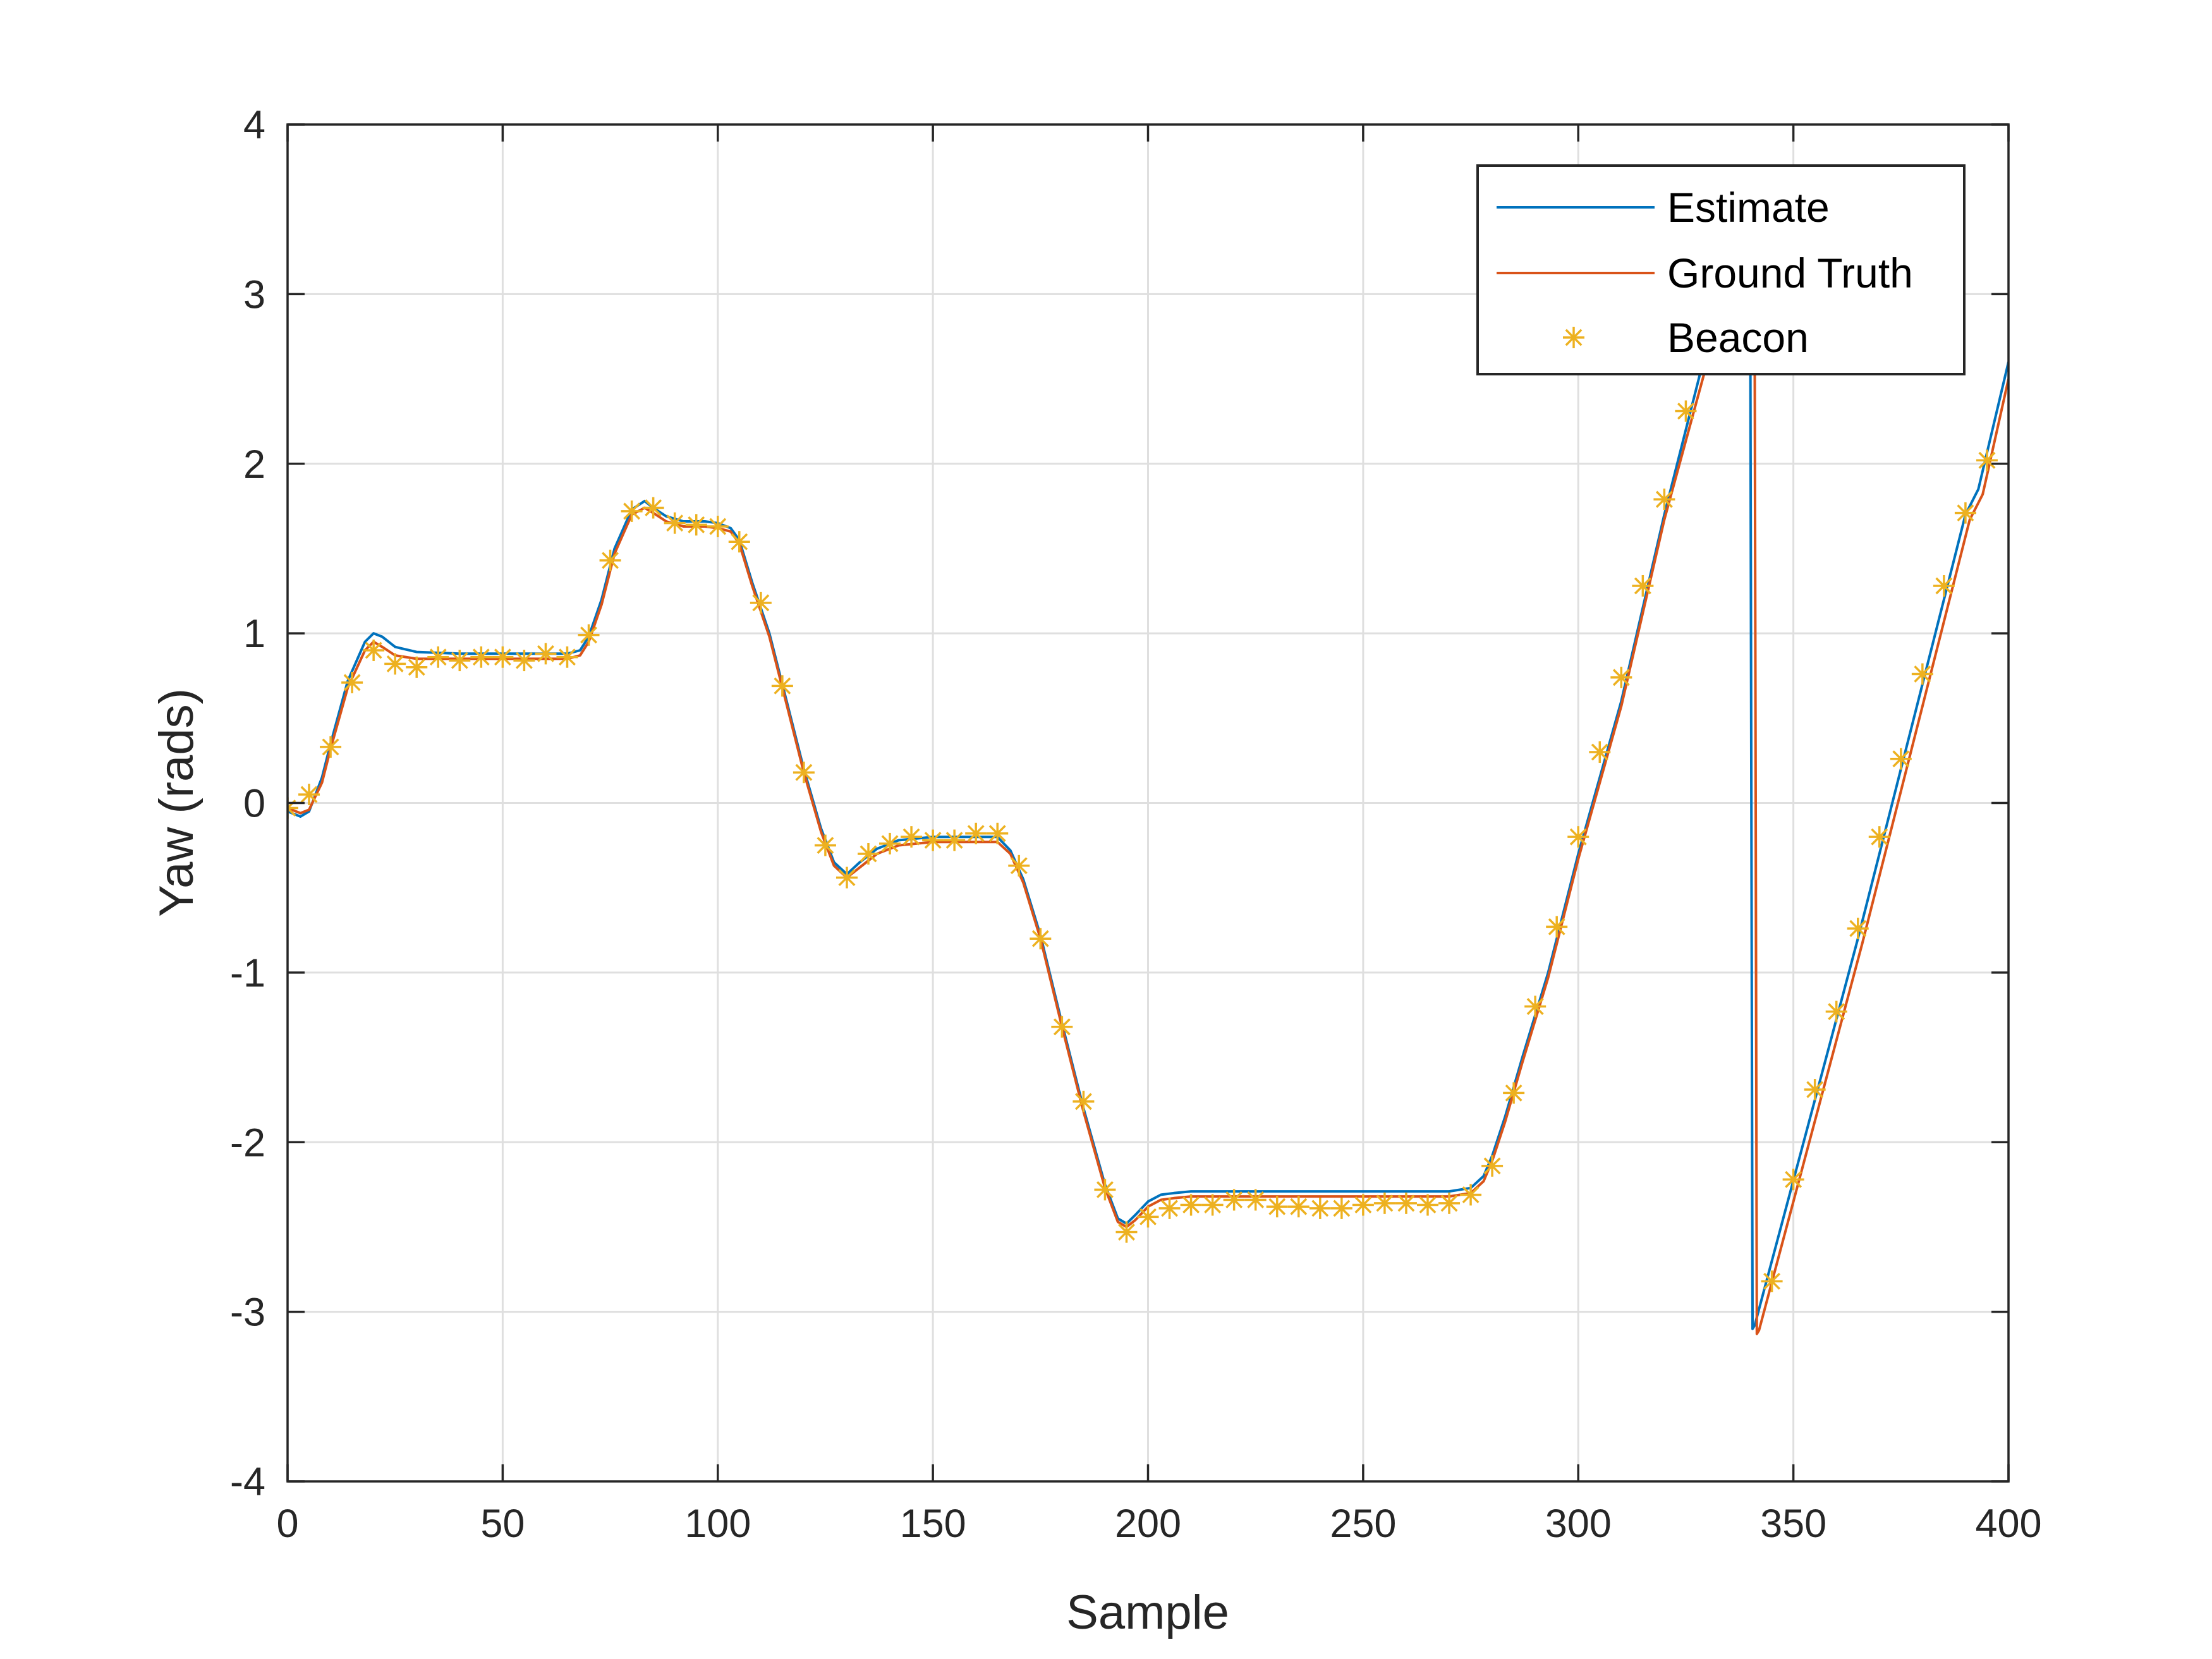  Describe the element at coordinates (177, 802) in the screenshot. I see `y-axis-label: Yaw (rads)` at that location.